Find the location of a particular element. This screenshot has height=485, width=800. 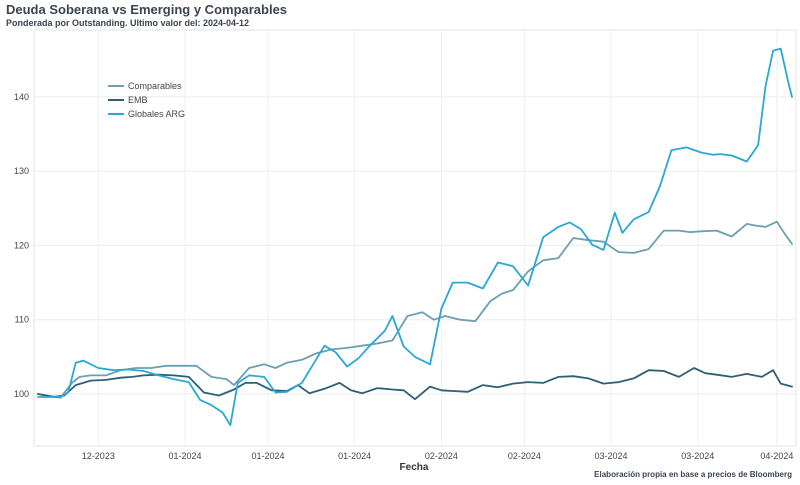

y-tick-label: 140 is located at coordinates (21, 97).